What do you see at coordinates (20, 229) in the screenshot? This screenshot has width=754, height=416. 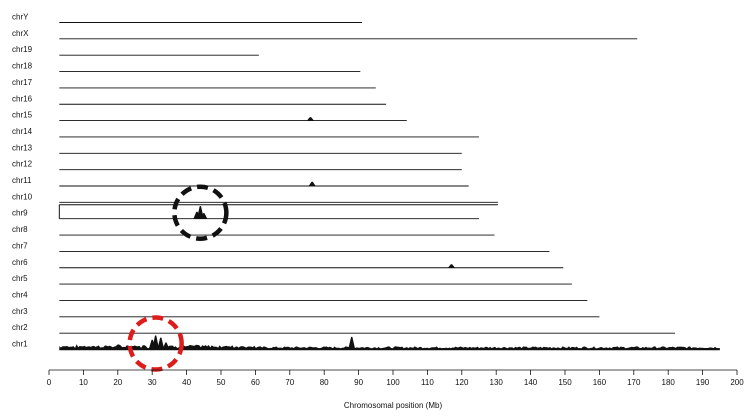 I see `chromosome-label-chr8: chr8` at bounding box center [20, 229].